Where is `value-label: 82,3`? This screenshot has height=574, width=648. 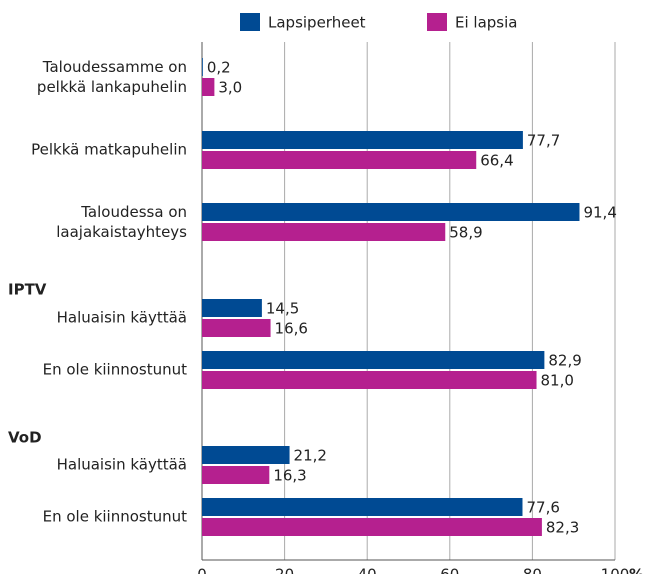 value-label: 82,3 is located at coordinates (562, 528).